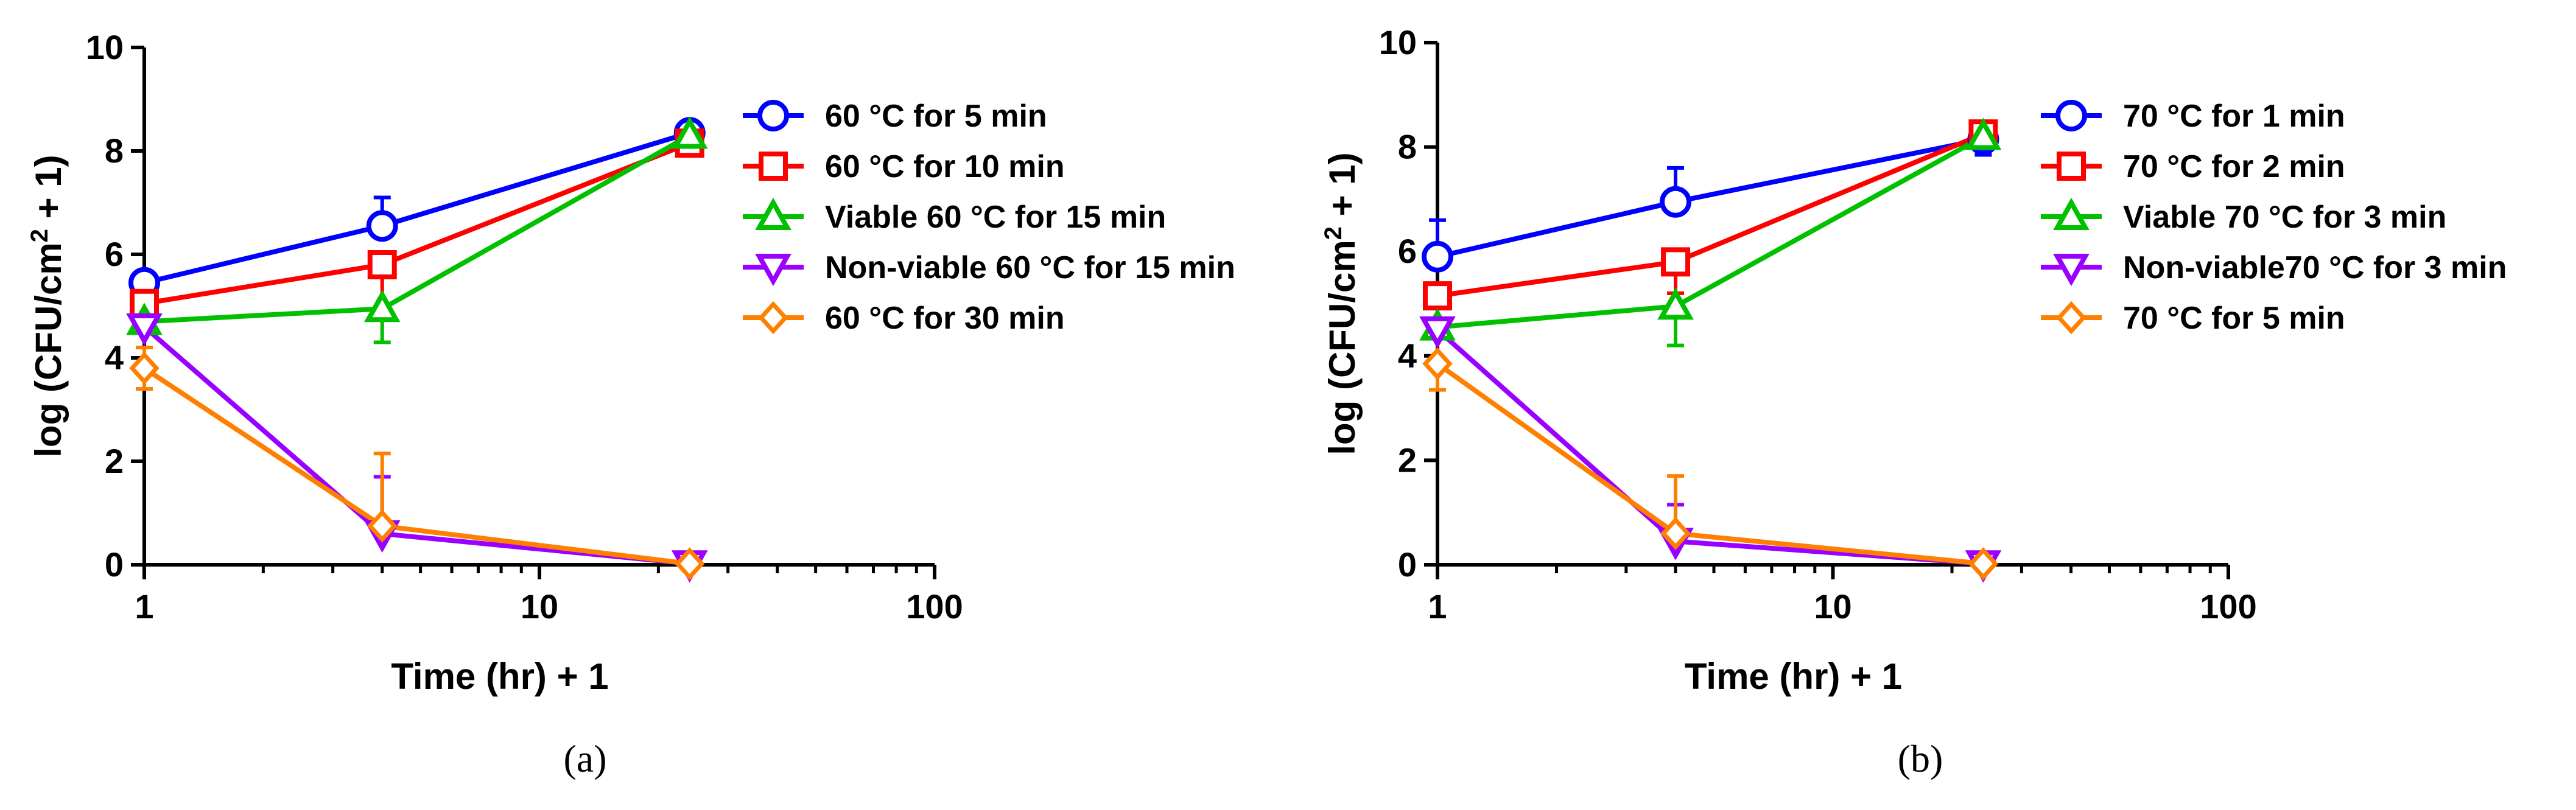 The image size is (2576, 810). Describe the element at coordinates (995, 217) in the screenshot. I see `legend-label: Viable 60 °C for 15 min` at that location.